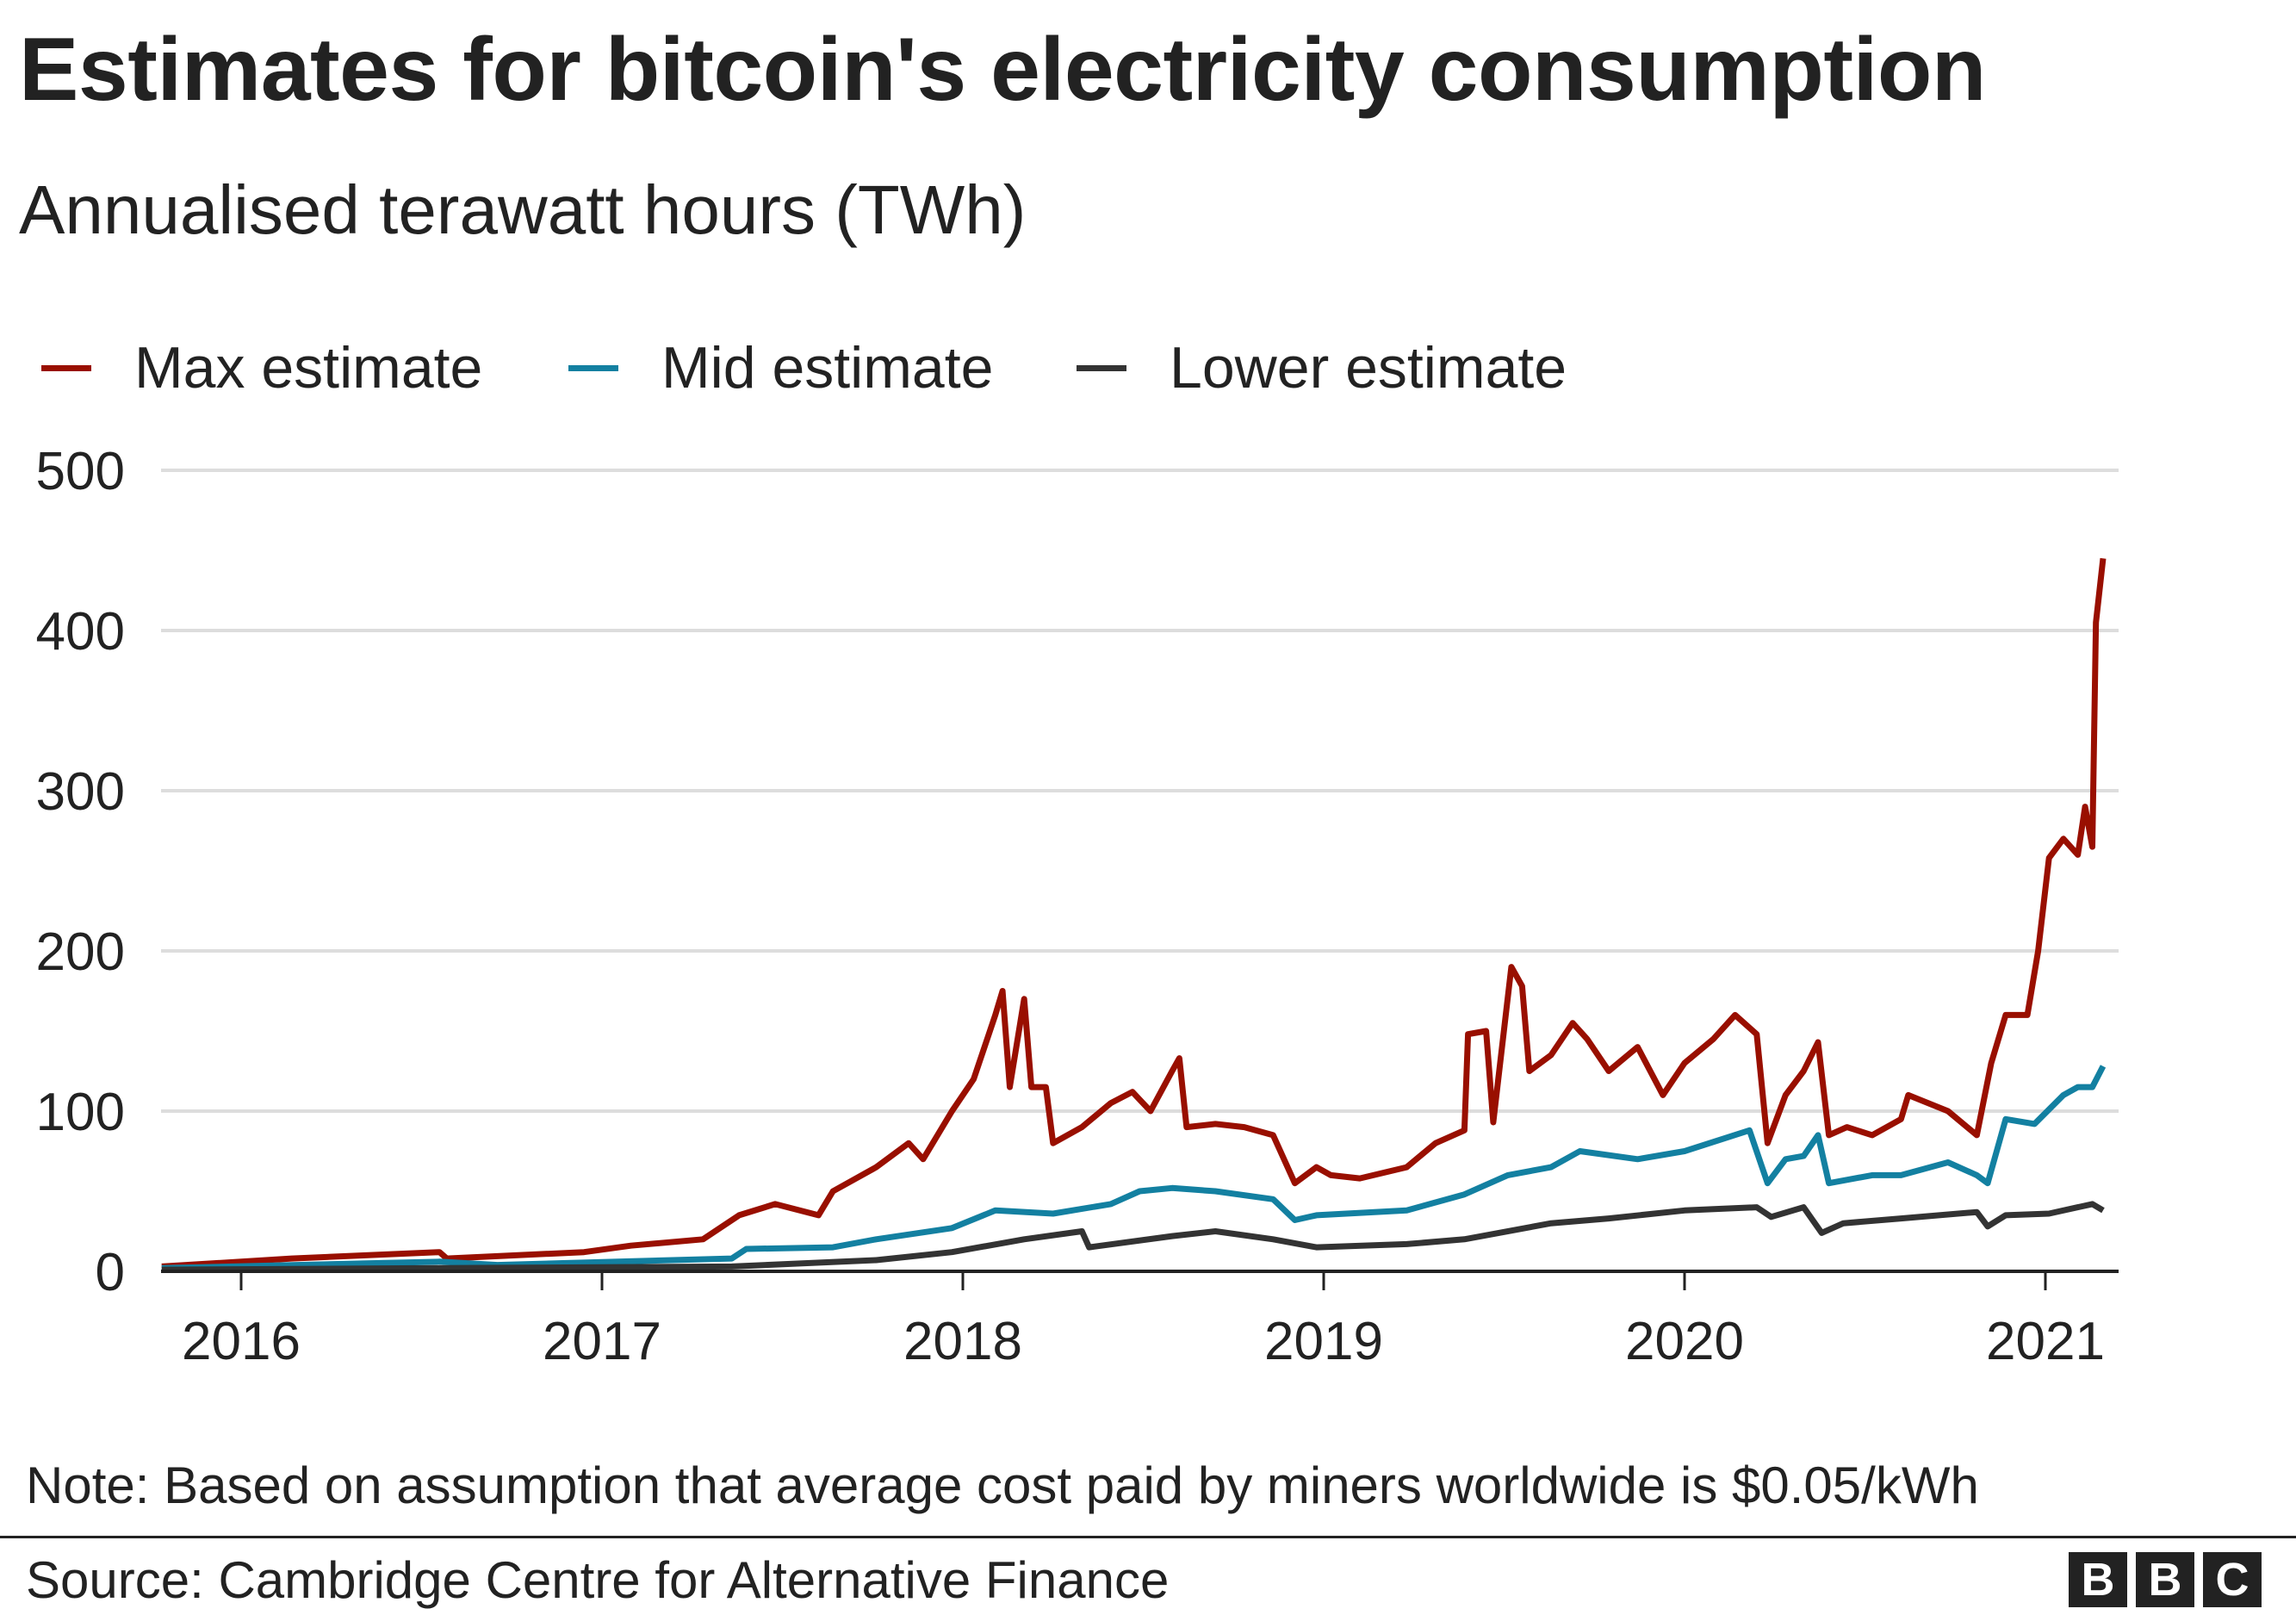 Image resolution: width=2296 pixels, height=1615 pixels. Describe the element at coordinates (1323, 1341) in the screenshot. I see `x-tick-label: 2019` at that location.